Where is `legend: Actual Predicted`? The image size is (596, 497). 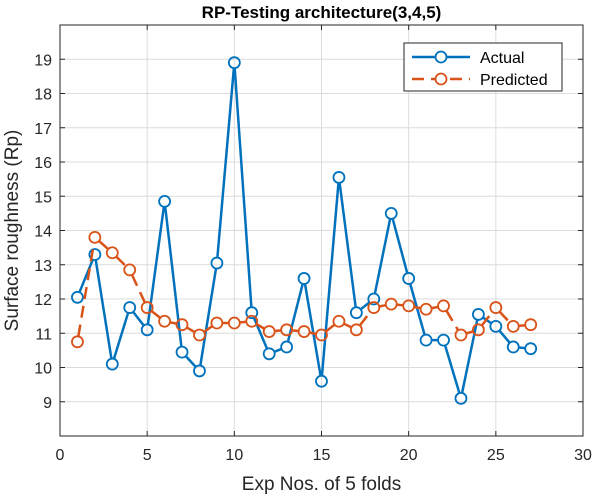 legend: Actual Predicted is located at coordinates (483, 67).